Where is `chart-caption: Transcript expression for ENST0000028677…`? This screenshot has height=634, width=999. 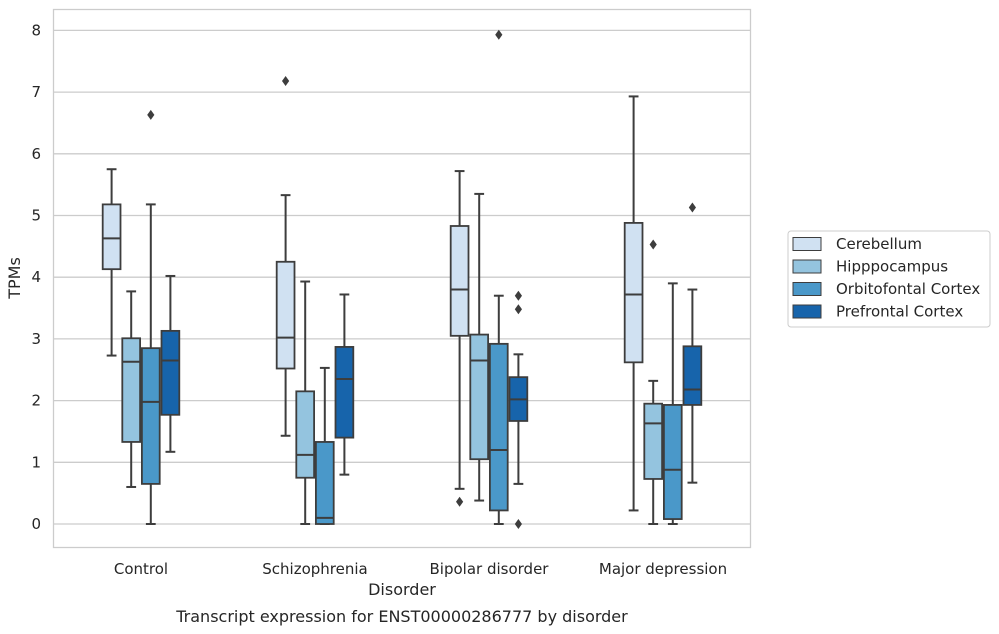
chart-caption: Transcript expression for ENST0000028677… is located at coordinates (401, 616).